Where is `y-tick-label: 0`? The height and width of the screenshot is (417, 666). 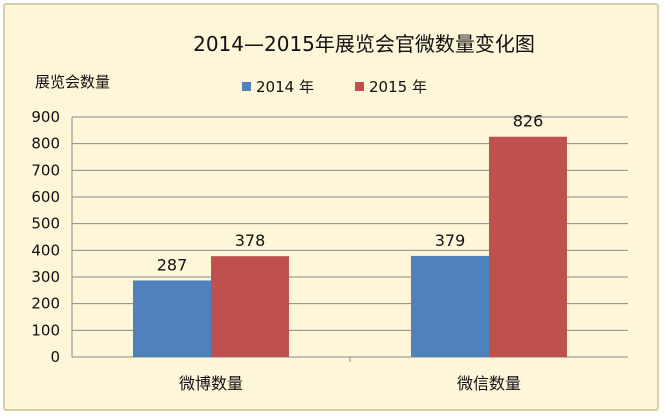 y-tick-label: 0 is located at coordinates (55, 357).